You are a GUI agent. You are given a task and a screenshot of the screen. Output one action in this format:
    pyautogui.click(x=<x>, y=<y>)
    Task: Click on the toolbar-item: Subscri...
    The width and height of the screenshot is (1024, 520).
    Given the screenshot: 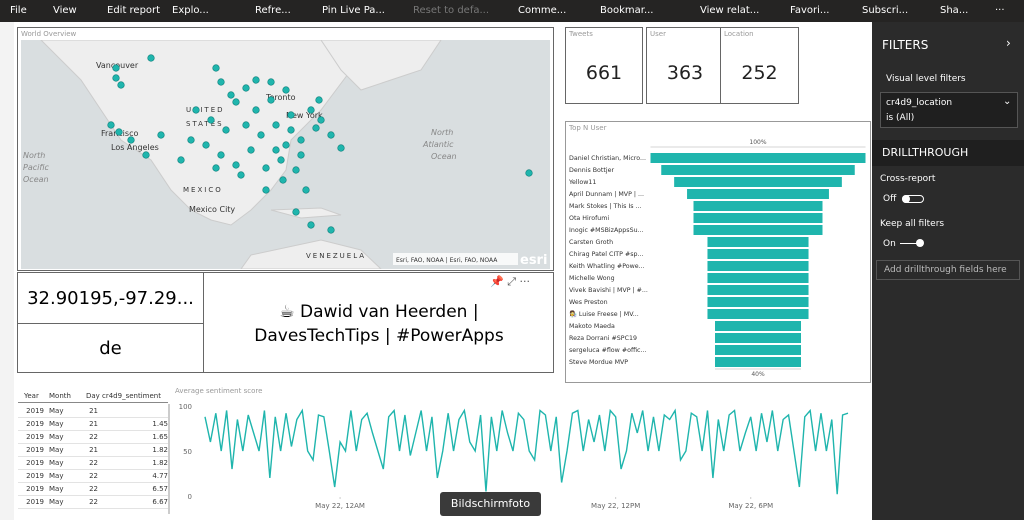 What is the action you would take?
    pyautogui.click(x=885, y=10)
    